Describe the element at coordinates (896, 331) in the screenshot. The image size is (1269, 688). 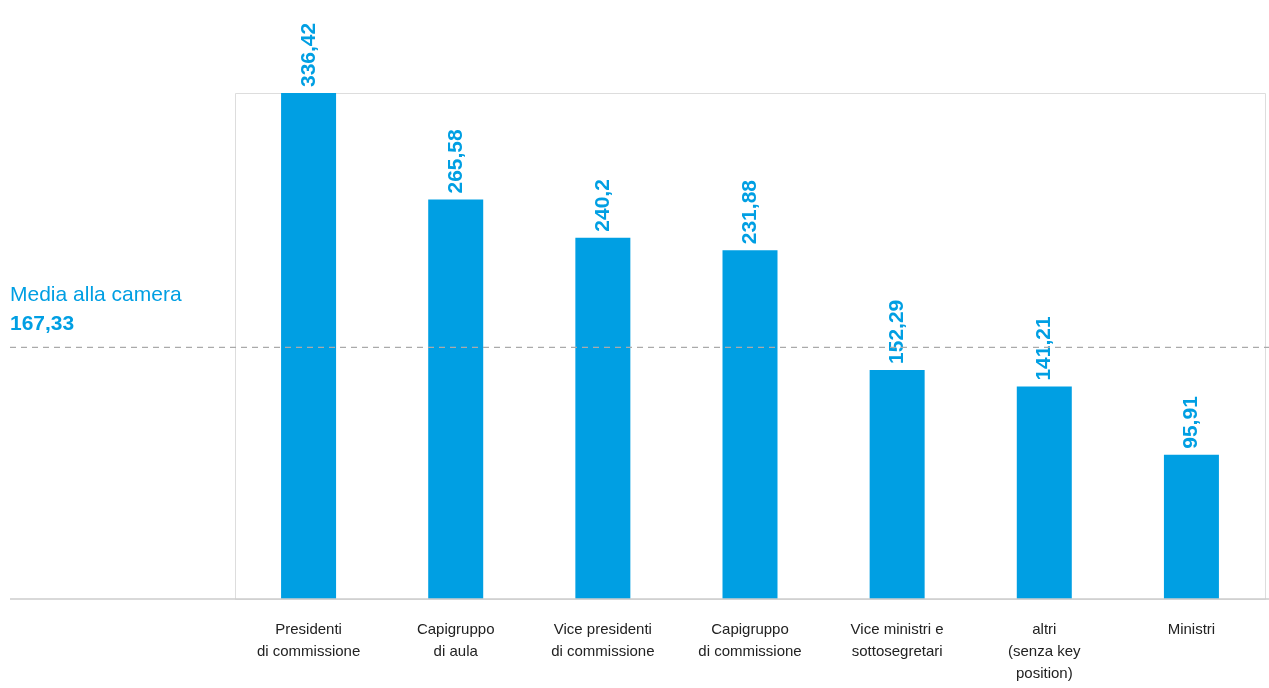
I see `data-label: 152,29` at that location.